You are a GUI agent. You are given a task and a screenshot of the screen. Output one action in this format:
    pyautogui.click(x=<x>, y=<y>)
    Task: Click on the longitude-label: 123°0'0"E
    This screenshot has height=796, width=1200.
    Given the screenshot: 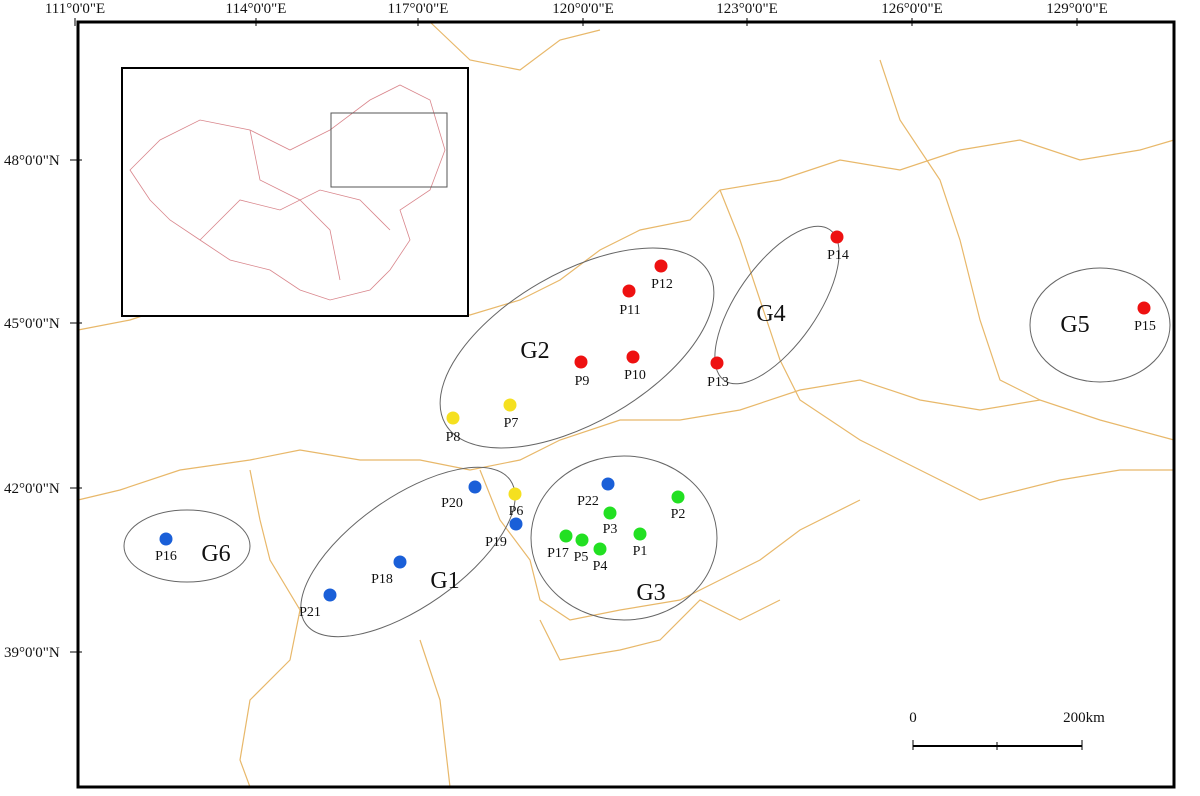 What is the action you would take?
    pyautogui.click(x=747, y=9)
    